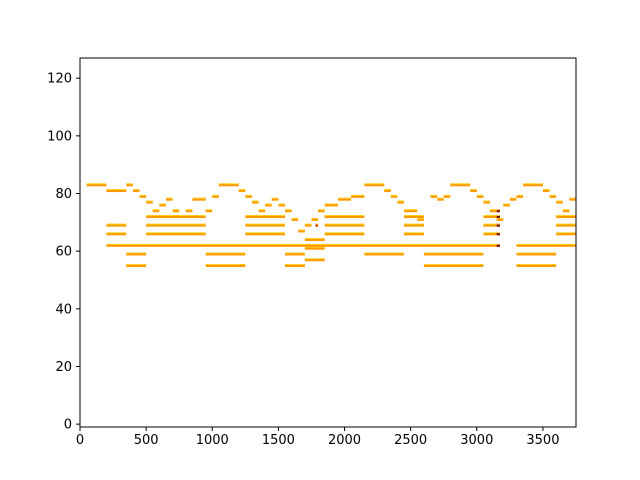 The image size is (640, 480). Describe the element at coordinates (278, 440) in the screenshot. I see `x-tick-label: 1500` at that location.